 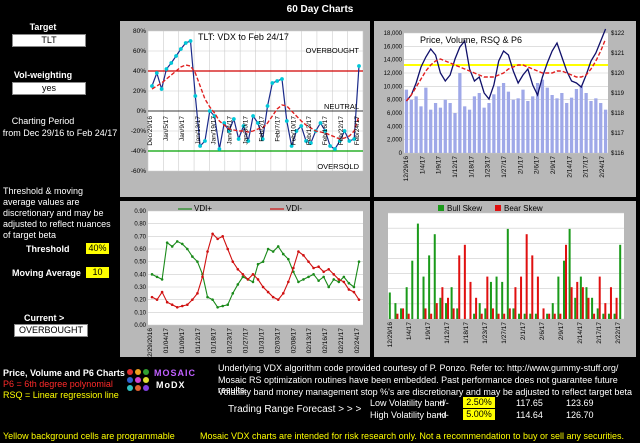 What do you see at coordinates (97, 272) in the screenshot?
I see `ma-input: 10` at bounding box center [97, 272].